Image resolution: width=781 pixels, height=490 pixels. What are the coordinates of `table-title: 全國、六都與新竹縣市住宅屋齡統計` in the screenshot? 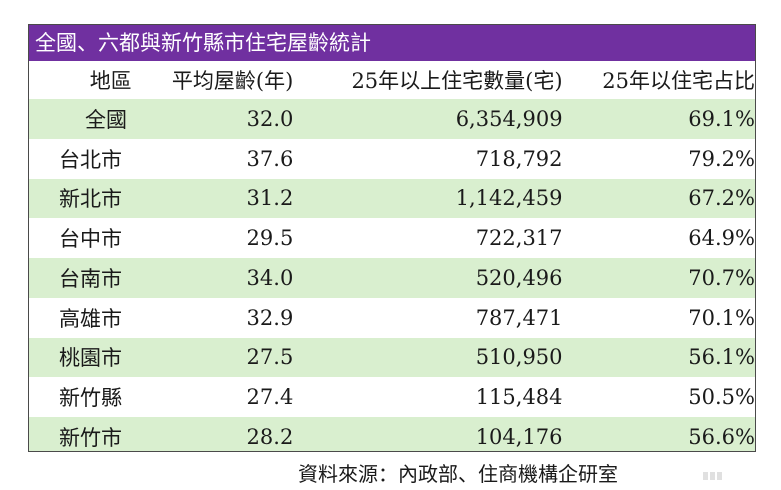 It's located at (392, 43).